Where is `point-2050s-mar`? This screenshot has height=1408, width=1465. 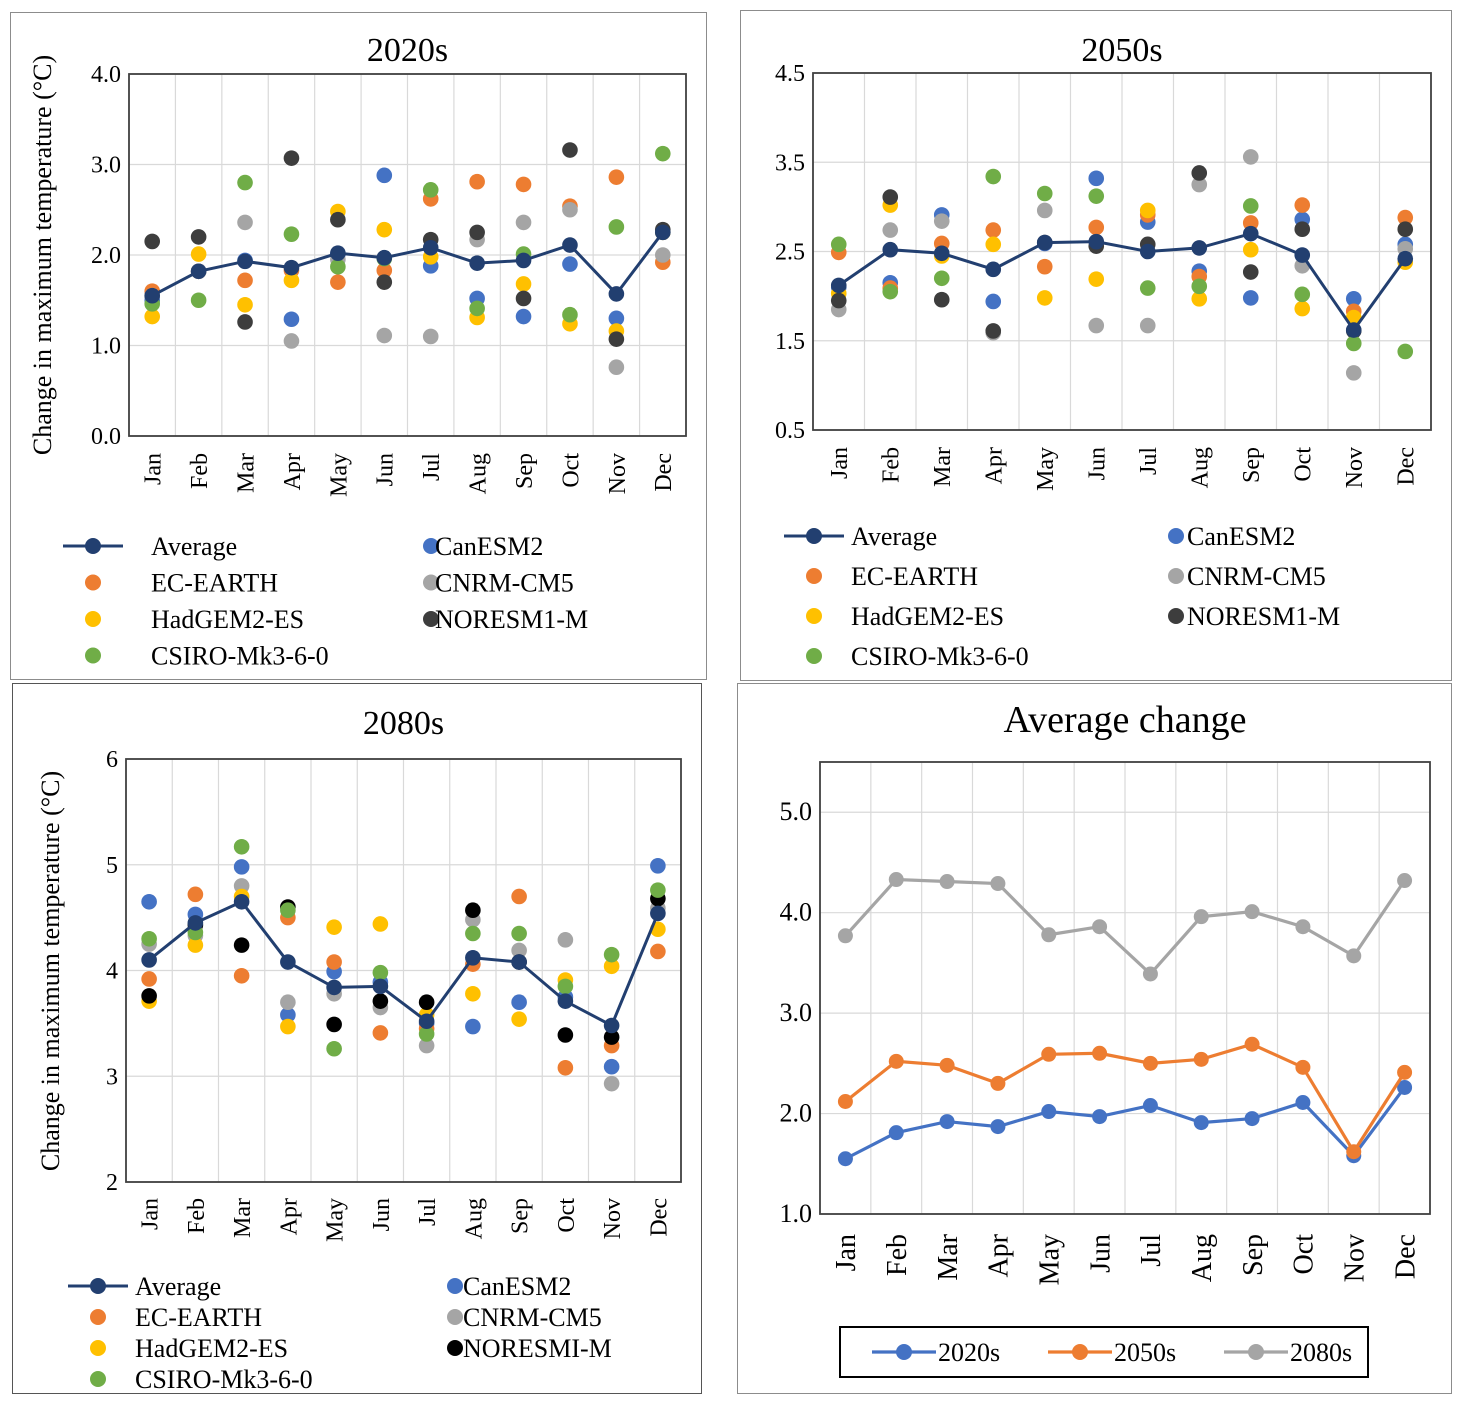
point-2050s-mar is located at coordinates (947, 1065).